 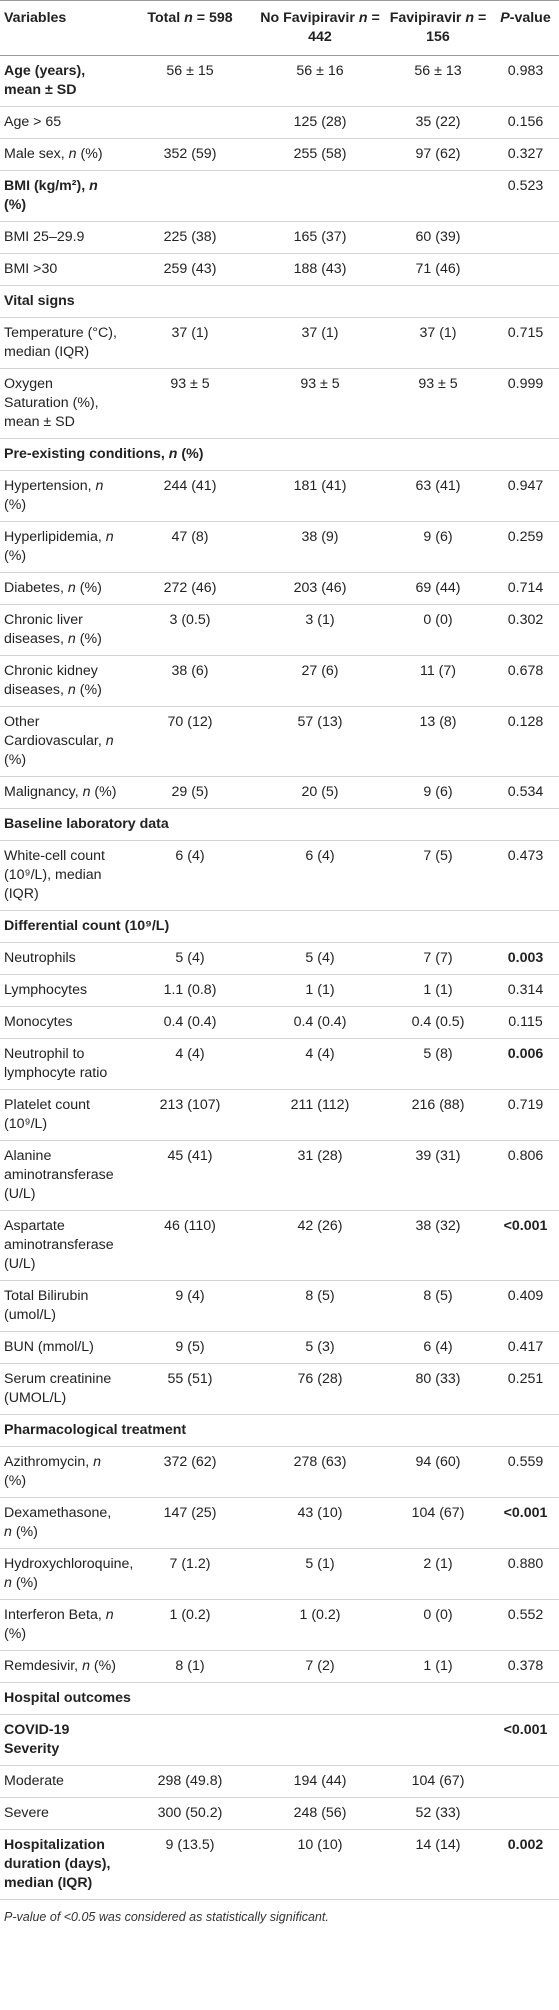 What do you see at coordinates (438, 875) in the screenshot?
I see `value-cell: 7 (5)` at bounding box center [438, 875].